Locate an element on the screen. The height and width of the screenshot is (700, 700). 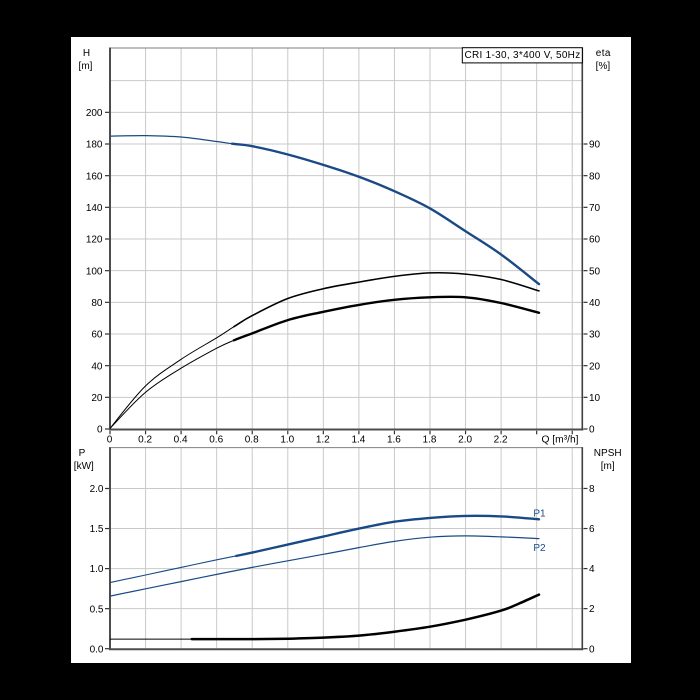
svg-text: 70 is located at coordinates (595, 208).